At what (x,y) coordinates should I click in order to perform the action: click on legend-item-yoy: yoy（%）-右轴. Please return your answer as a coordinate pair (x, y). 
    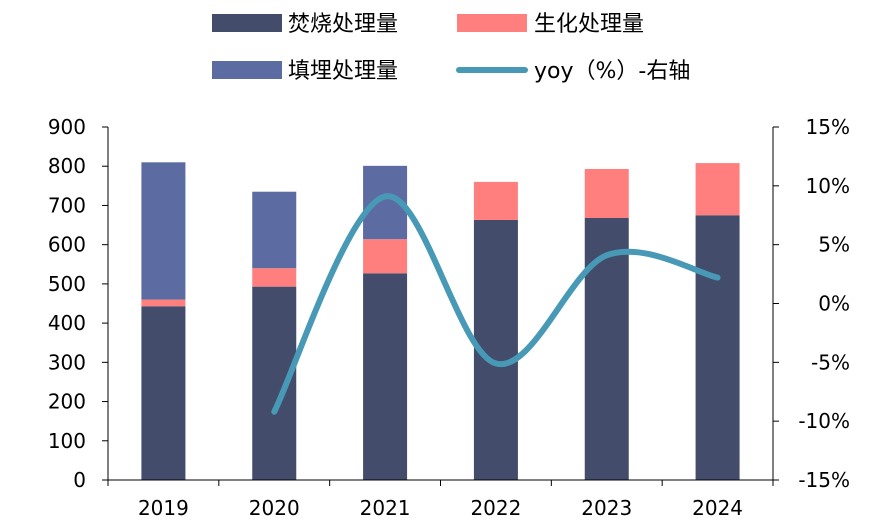
    Looking at the image, I should click on (573, 71).